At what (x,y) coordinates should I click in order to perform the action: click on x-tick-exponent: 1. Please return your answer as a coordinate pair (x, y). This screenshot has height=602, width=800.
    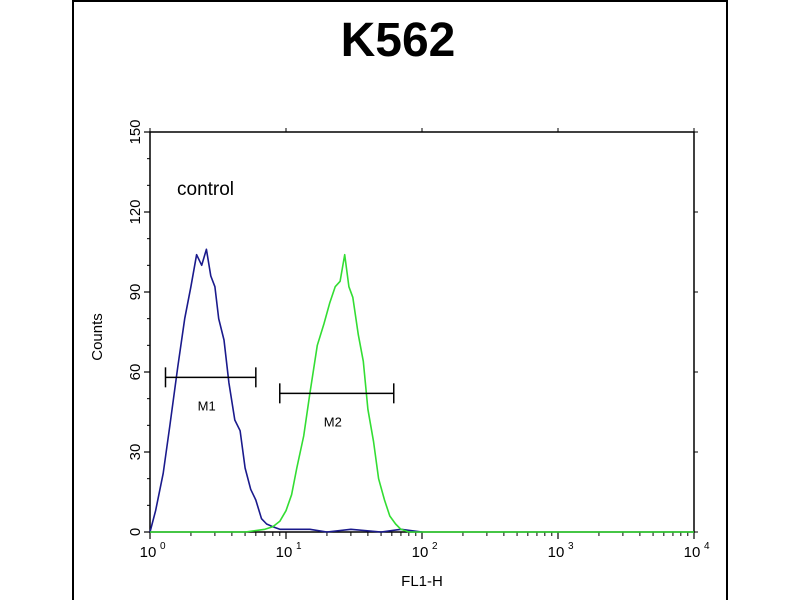
    Looking at the image, I should click on (299, 546).